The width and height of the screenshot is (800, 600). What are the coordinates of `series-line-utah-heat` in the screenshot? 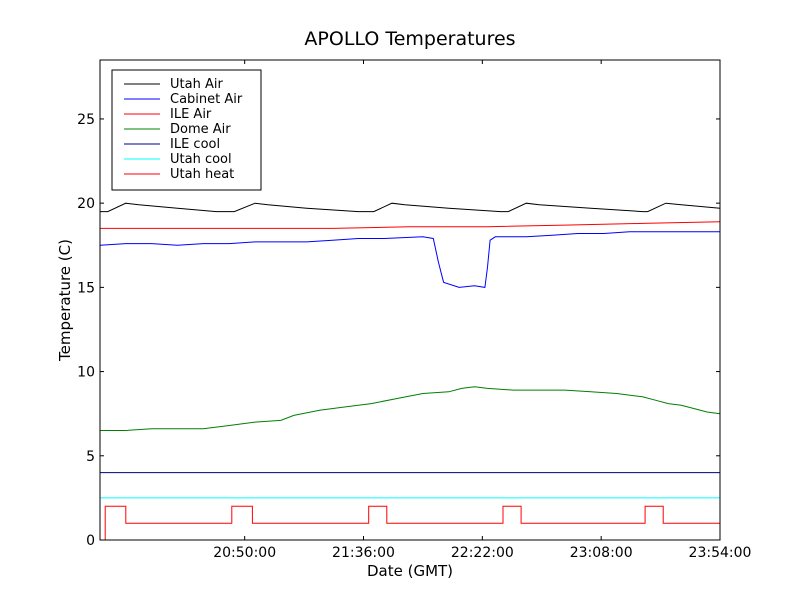 It's located at (412, 522).